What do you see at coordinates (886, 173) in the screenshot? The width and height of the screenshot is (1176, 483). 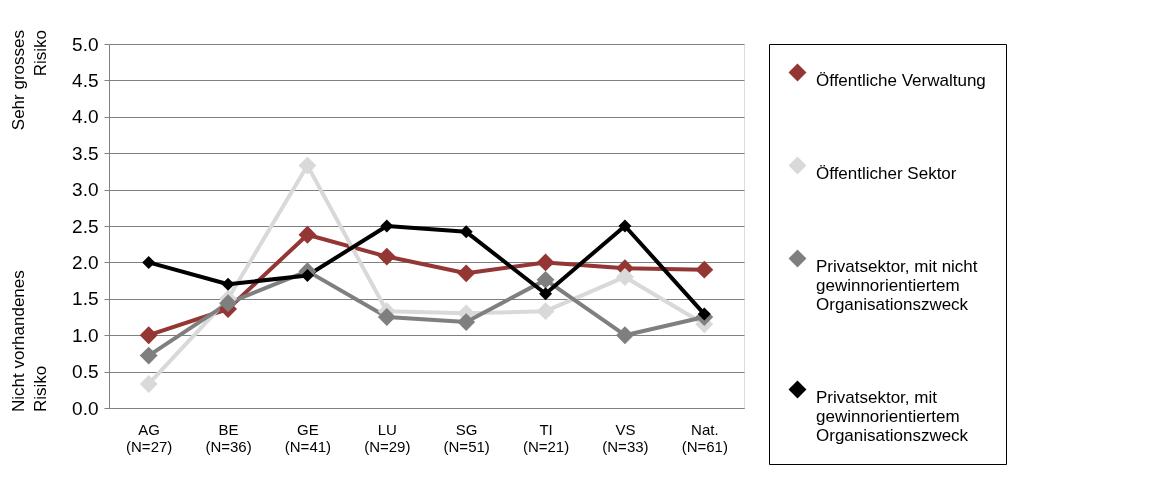 I see `legend-label: Öffentlicher Sektor` at bounding box center [886, 173].